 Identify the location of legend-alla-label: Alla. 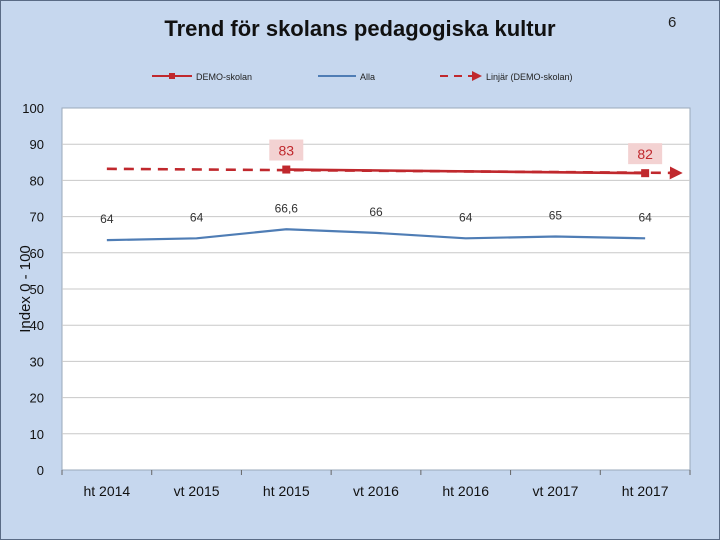
(367, 77).